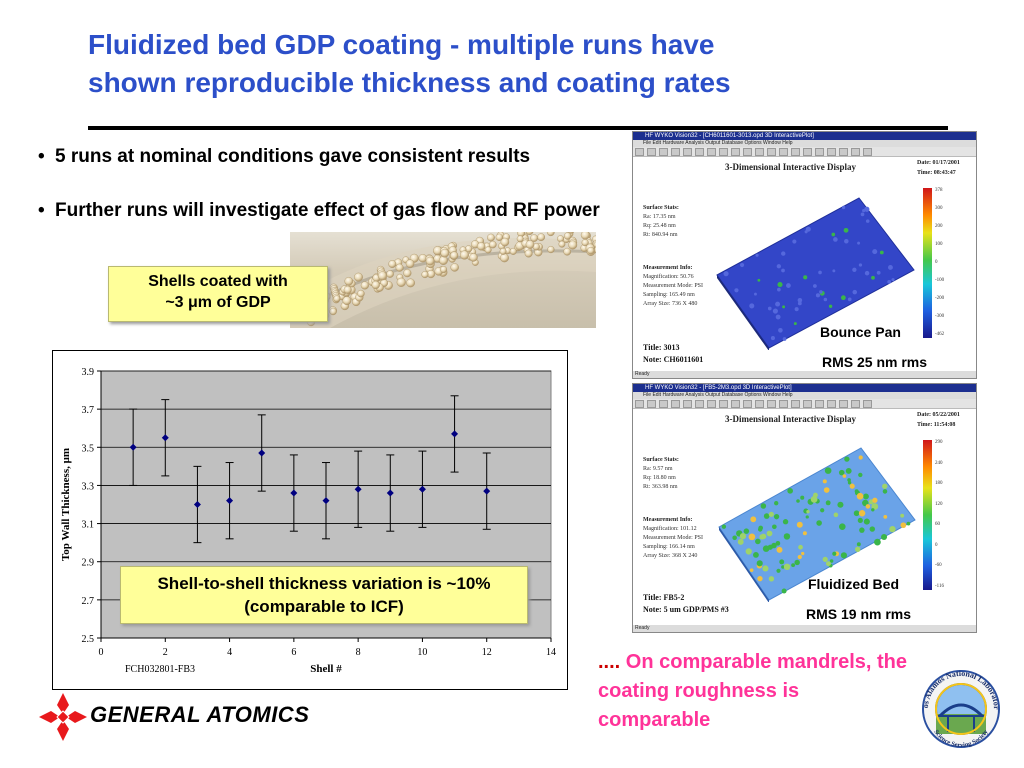 The width and height of the screenshot is (1024, 768). What do you see at coordinates (938, 163) in the screenshot?
I see `date-text: Date: 01/17/2001` at bounding box center [938, 163].